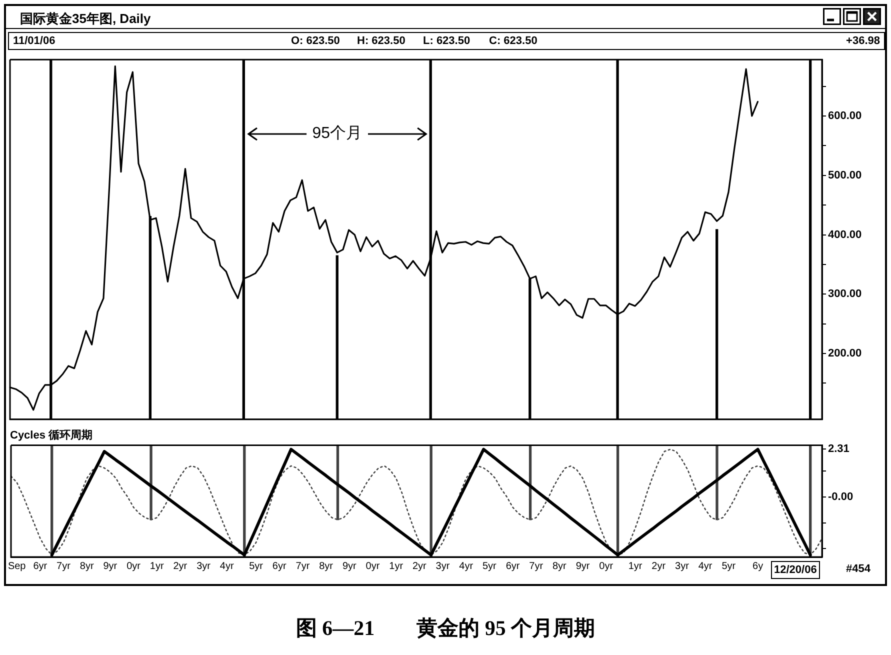  I want to click on text: 11/01/06, so click(34, 41).